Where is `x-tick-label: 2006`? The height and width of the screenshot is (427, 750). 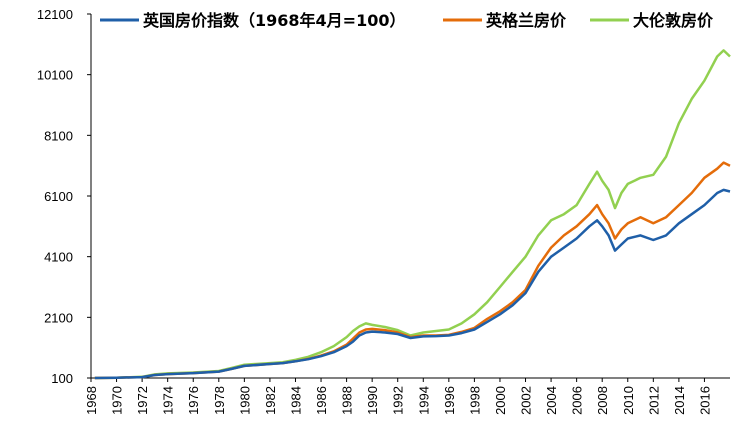
x-tick-label: 2006 is located at coordinates (577, 400).